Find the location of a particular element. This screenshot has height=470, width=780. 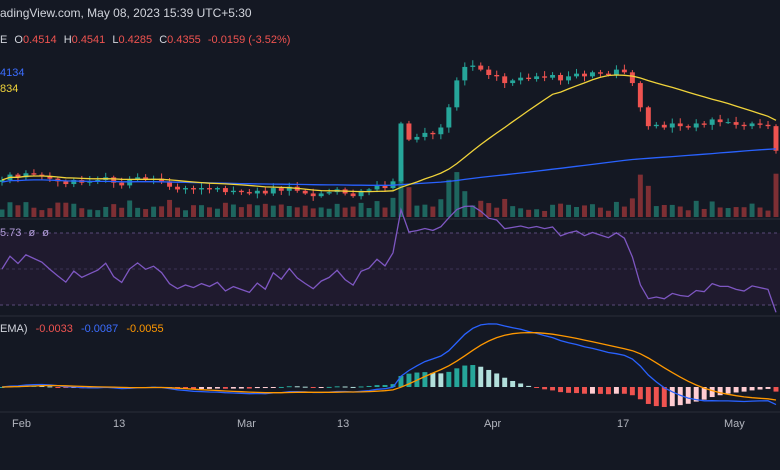

rsi-sym-2: ø is located at coordinates (46, 233).